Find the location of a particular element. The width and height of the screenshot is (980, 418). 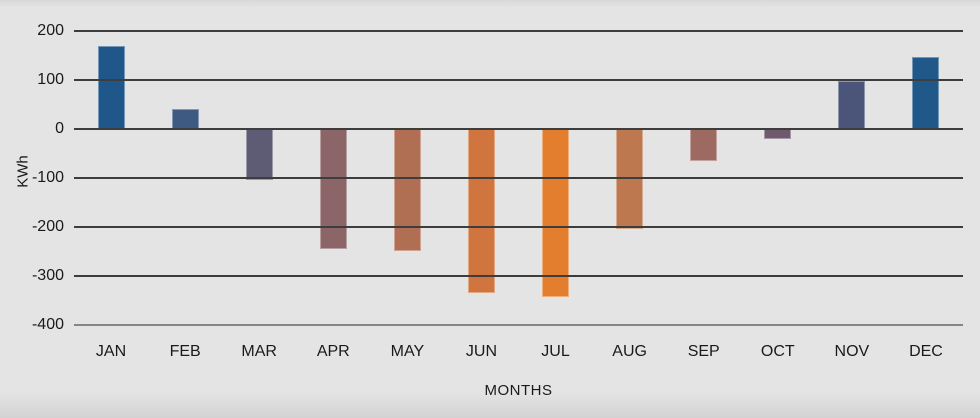

x-axis-title: MONTHS is located at coordinates (518, 390).